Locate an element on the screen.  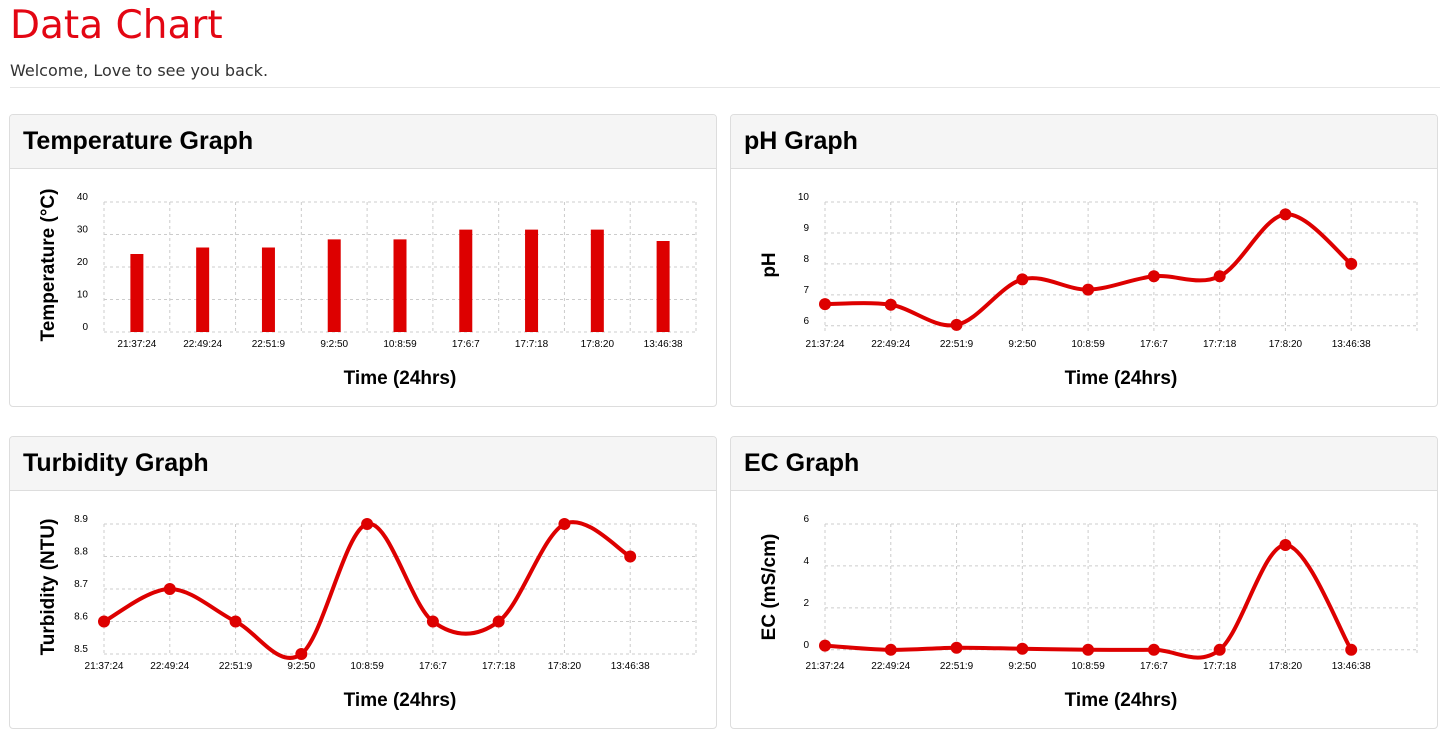
turbidity-graph-x-axis-title: Time (24hrs) is located at coordinates (400, 700).